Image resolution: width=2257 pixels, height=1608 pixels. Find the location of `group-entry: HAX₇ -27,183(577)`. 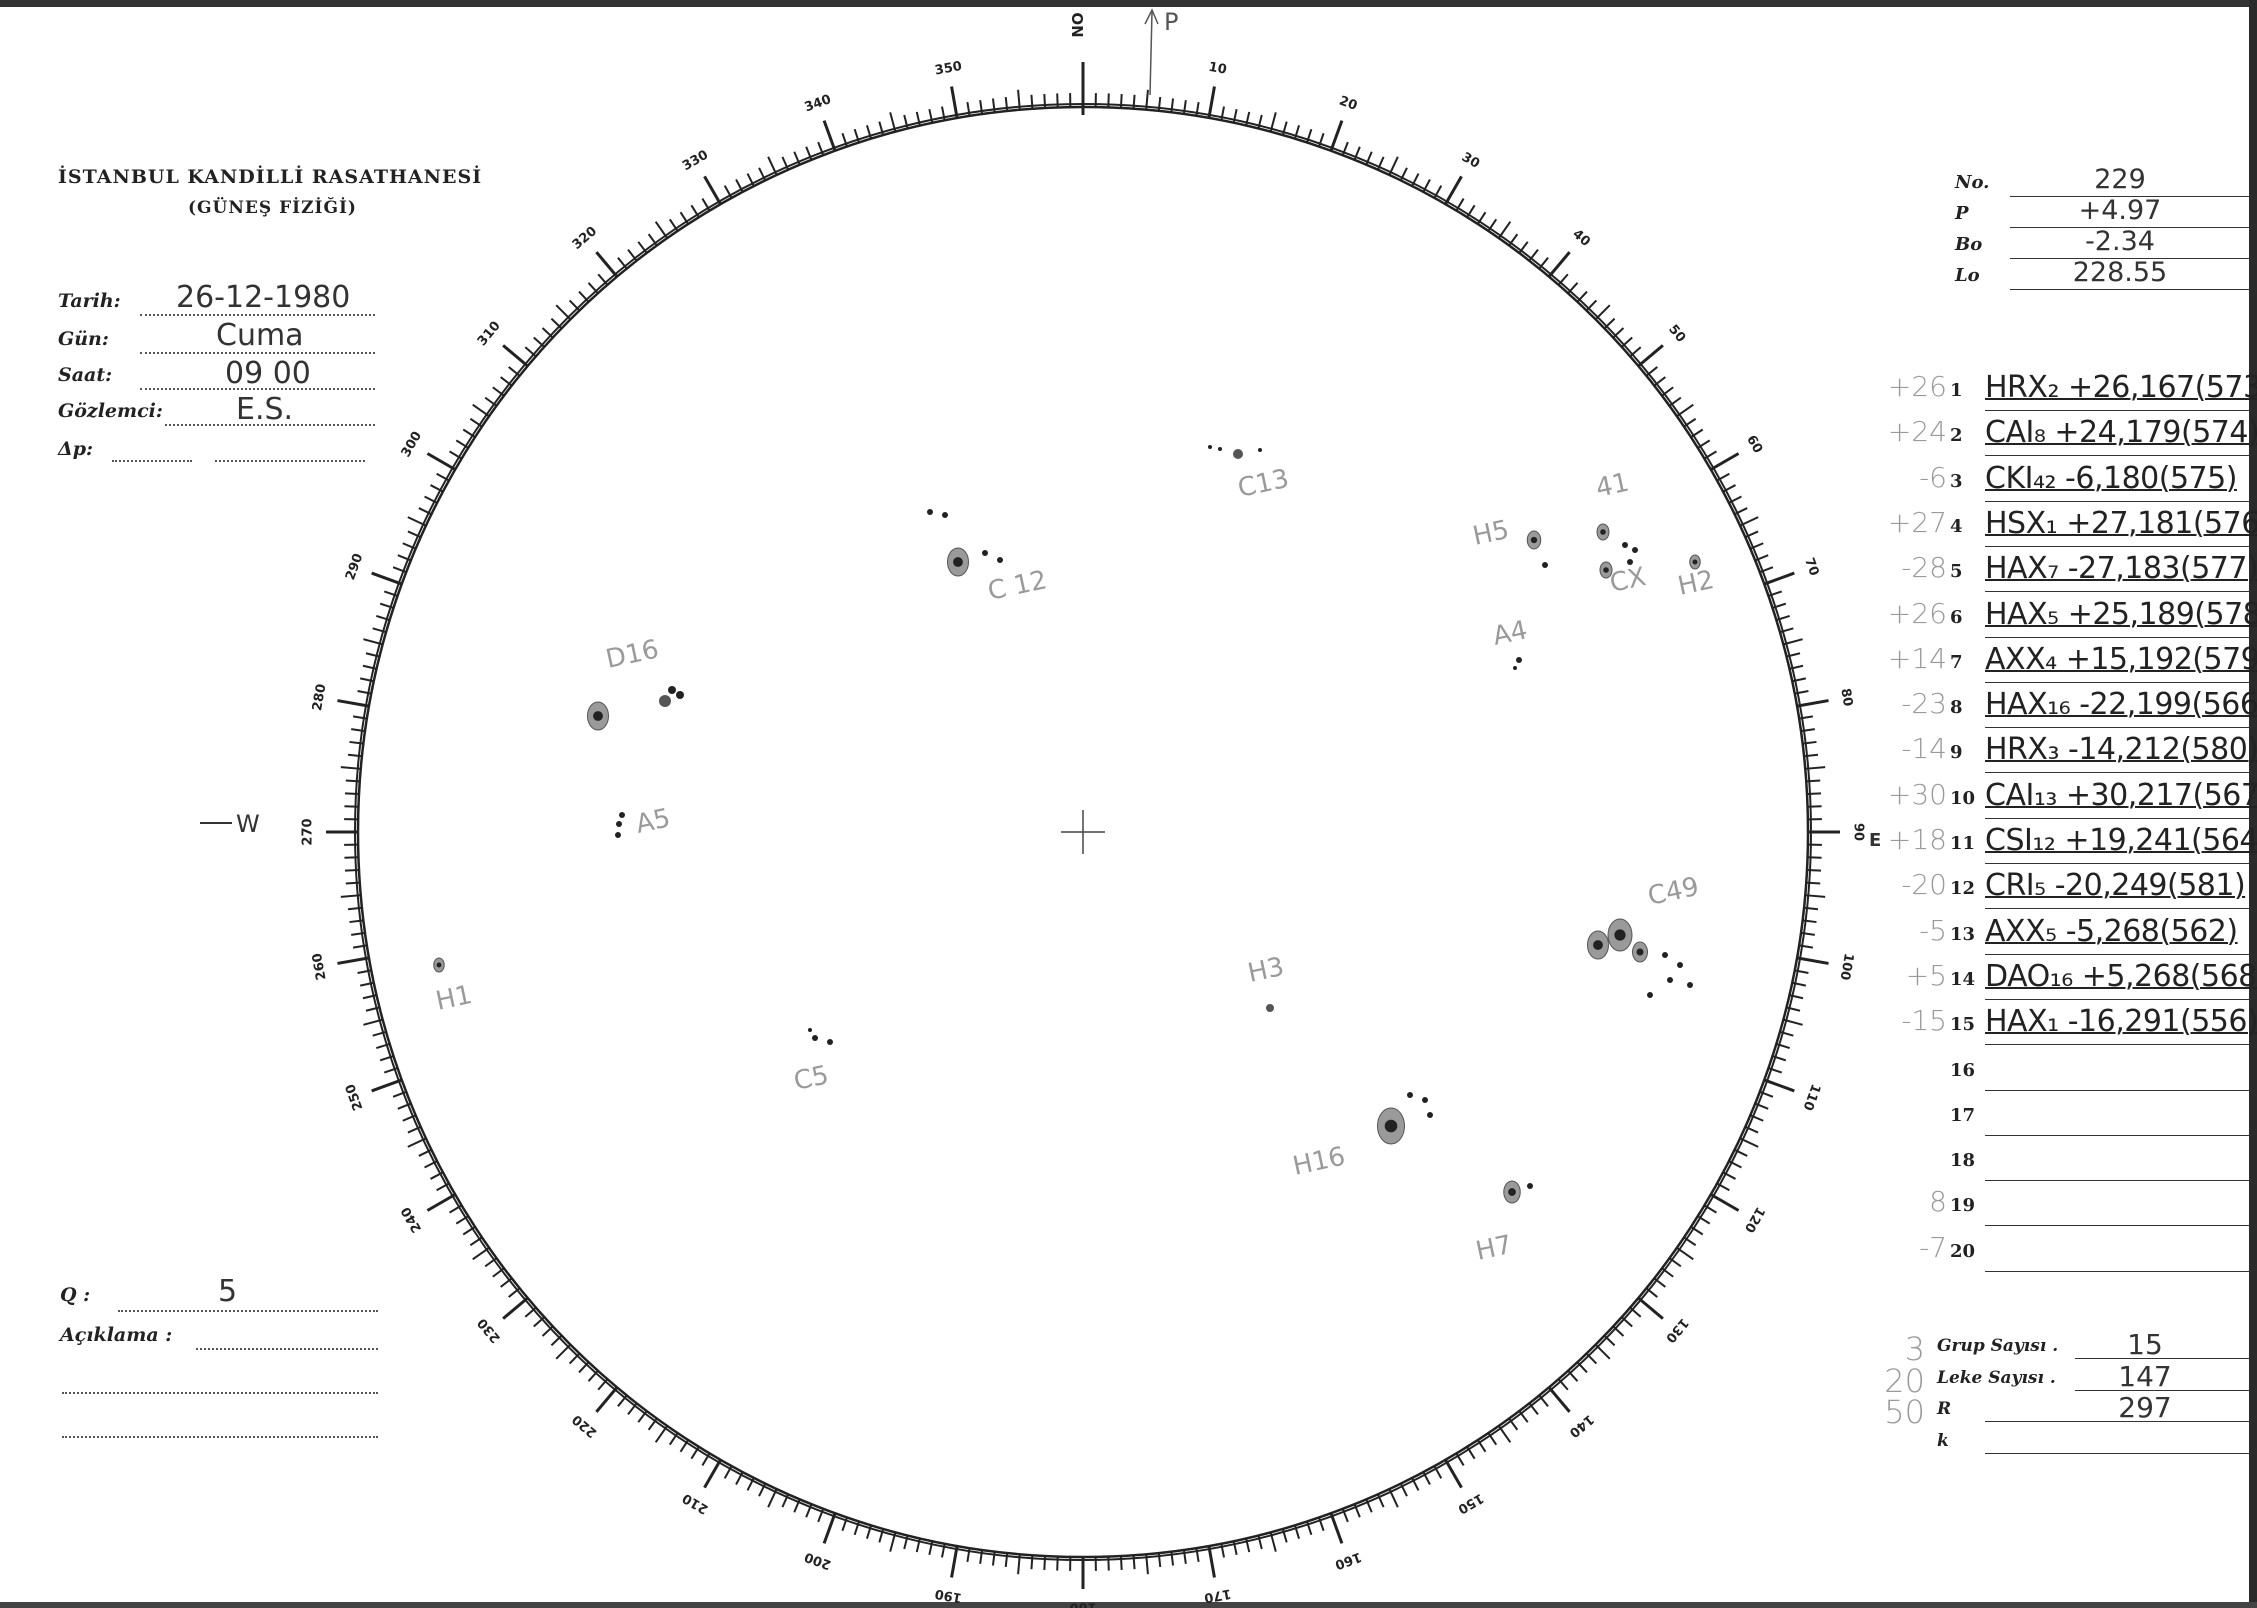

group-entry: HAX₇ -27,183(577) is located at coordinates (2121, 569).